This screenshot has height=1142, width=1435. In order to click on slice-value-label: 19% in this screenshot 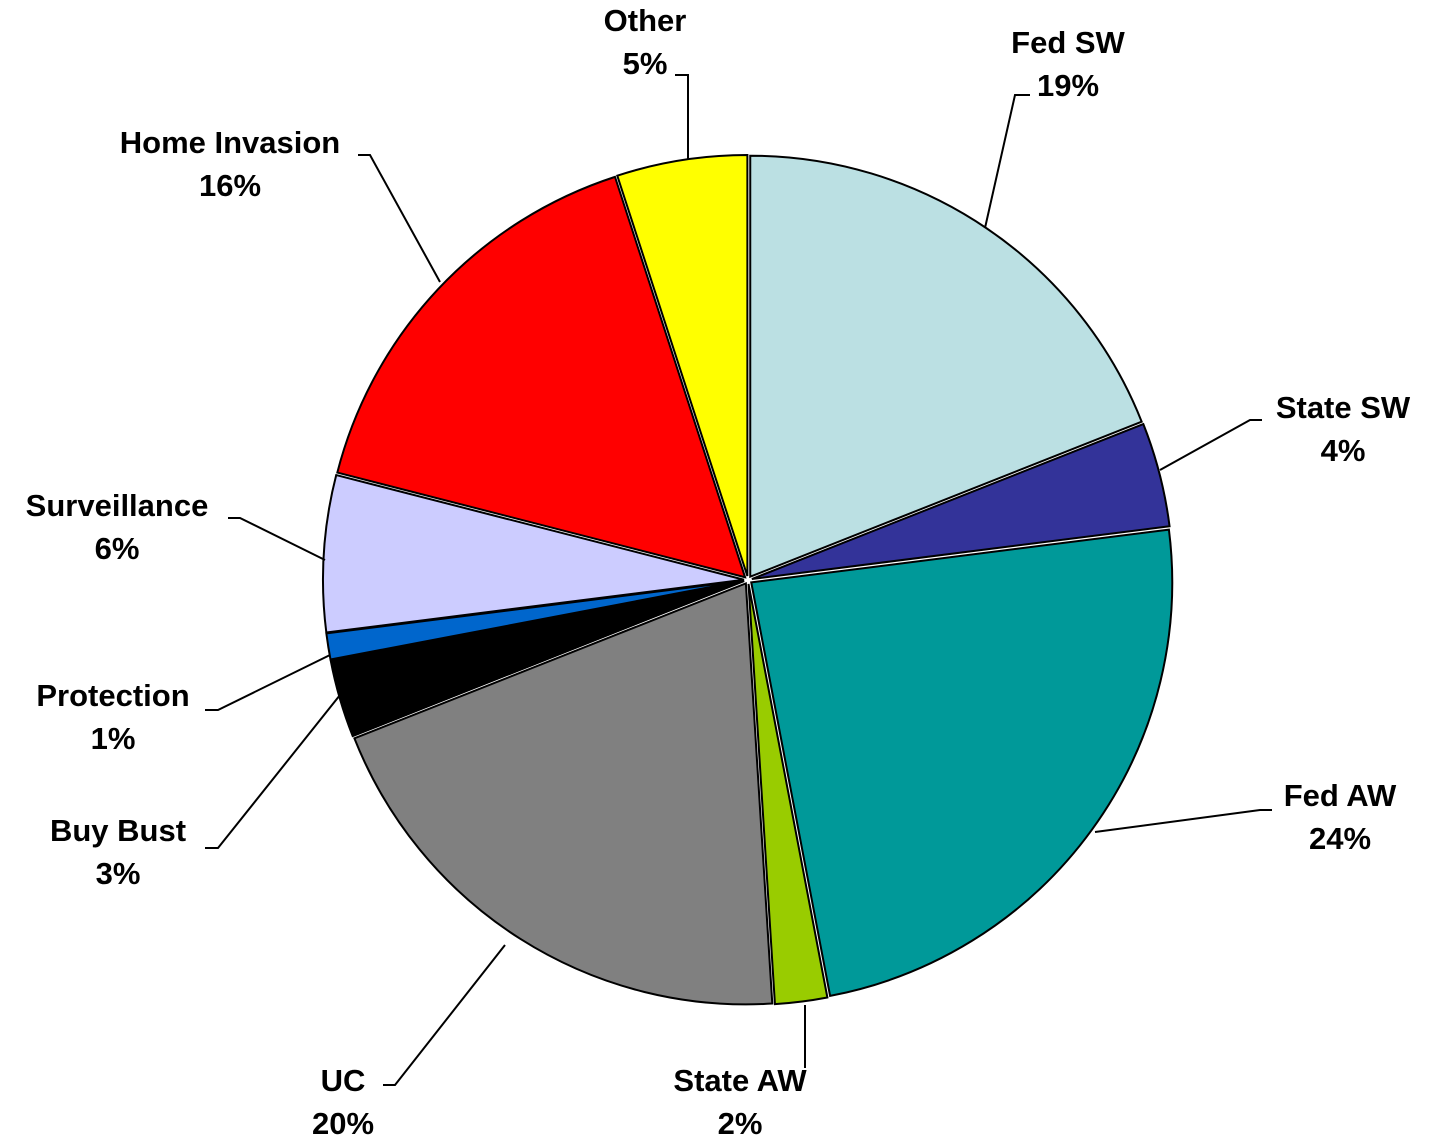, I will do `click(1068, 85)`.